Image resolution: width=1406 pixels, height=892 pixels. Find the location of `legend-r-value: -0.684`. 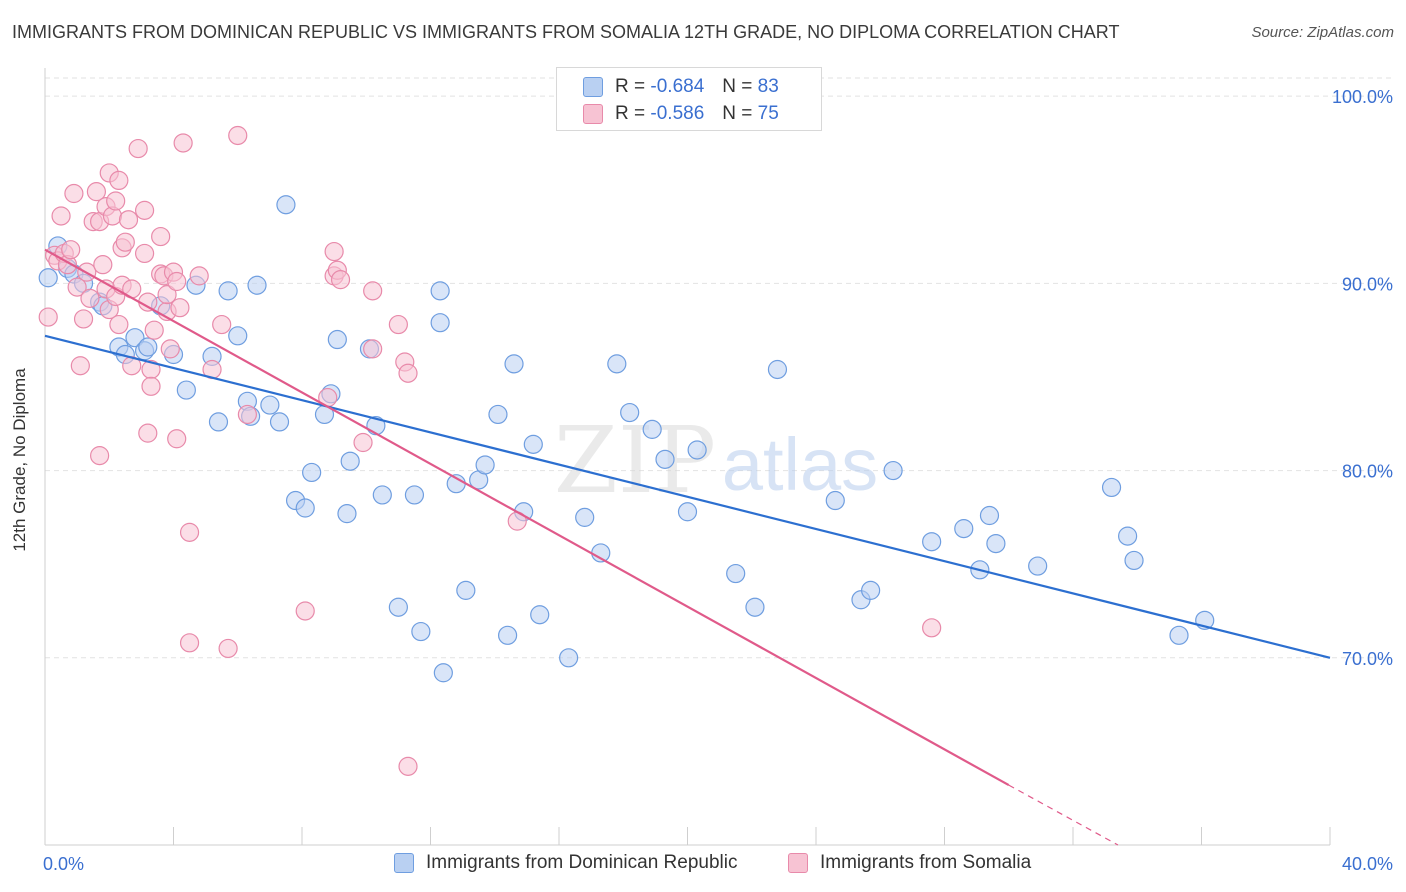

legend-r-value: -0.684 is located at coordinates (677, 86).